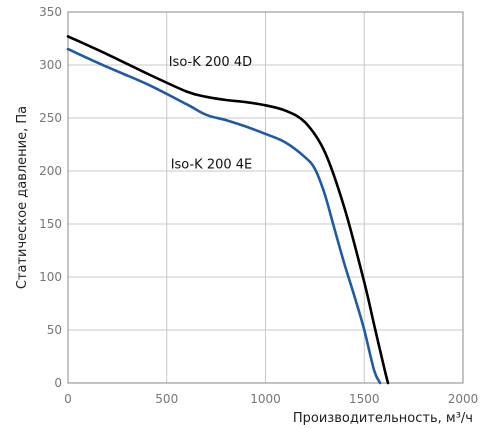  I want to click on y-tick-label: 0, so click(58, 383).